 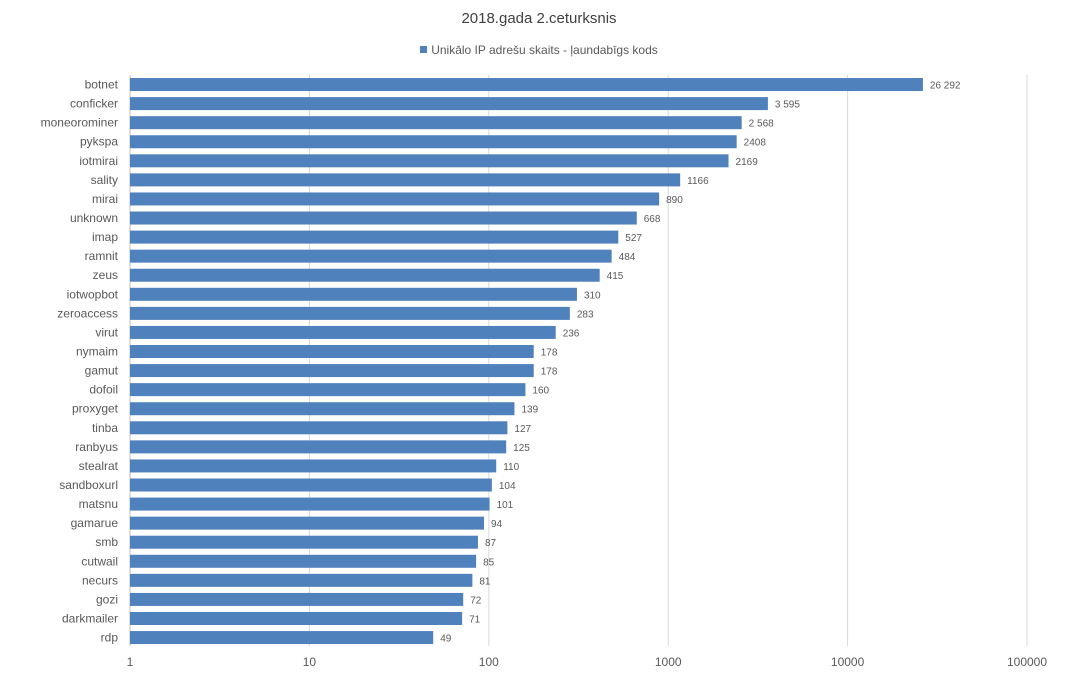 I want to click on category-label: matsnu, so click(x=98, y=504).